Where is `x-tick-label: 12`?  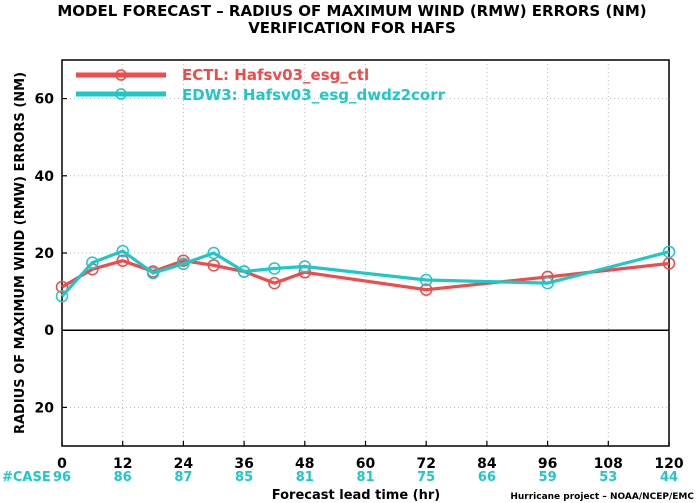
x-tick-label: 12 is located at coordinates (122, 464).